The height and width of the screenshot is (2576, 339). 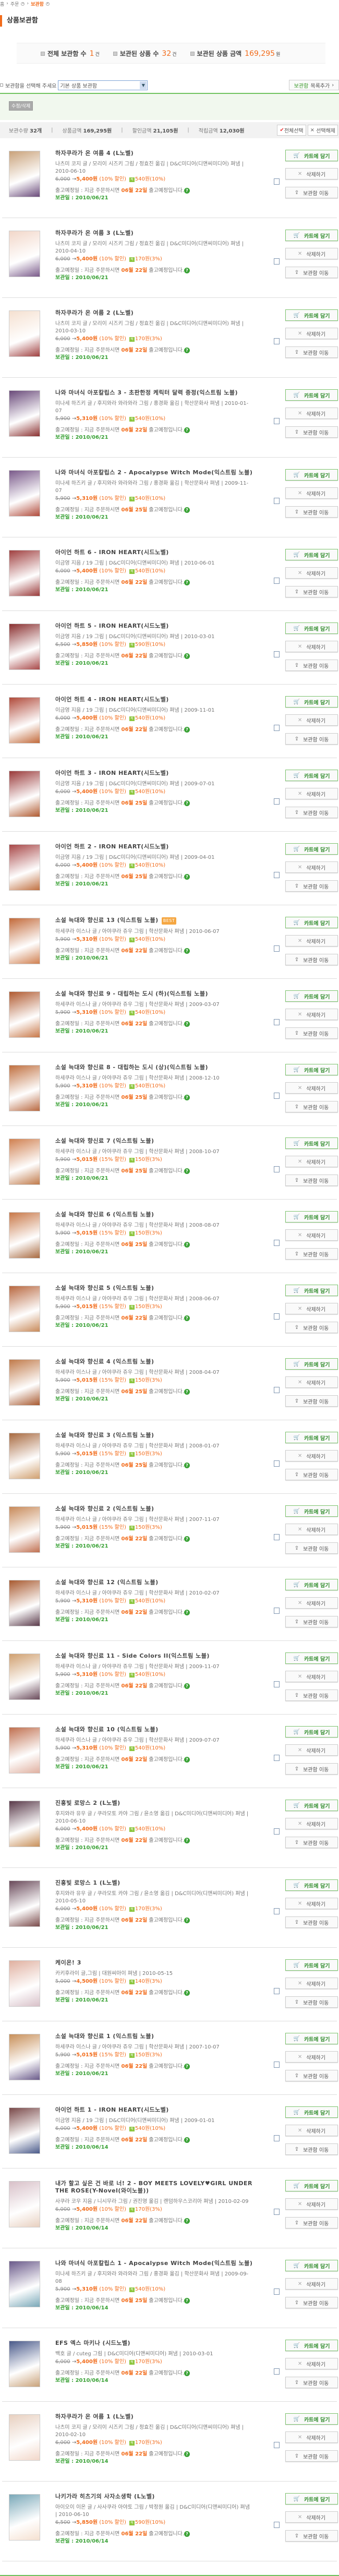 What do you see at coordinates (2, 5) in the screenshot?
I see `breadcrumb-home: 홈` at bounding box center [2, 5].